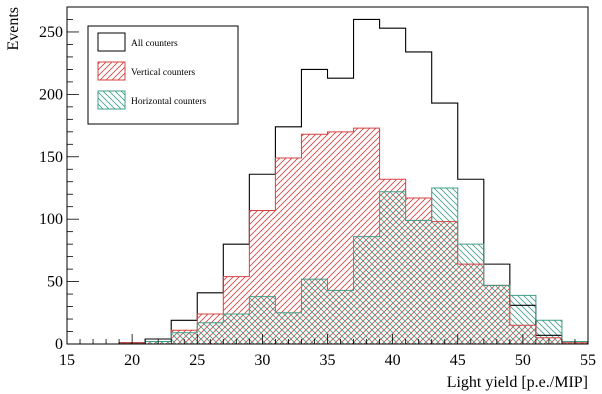 The height and width of the screenshot is (394, 602). What do you see at coordinates (262, 360) in the screenshot?
I see `x-tick-label: 30` at bounding box center [262, 360].